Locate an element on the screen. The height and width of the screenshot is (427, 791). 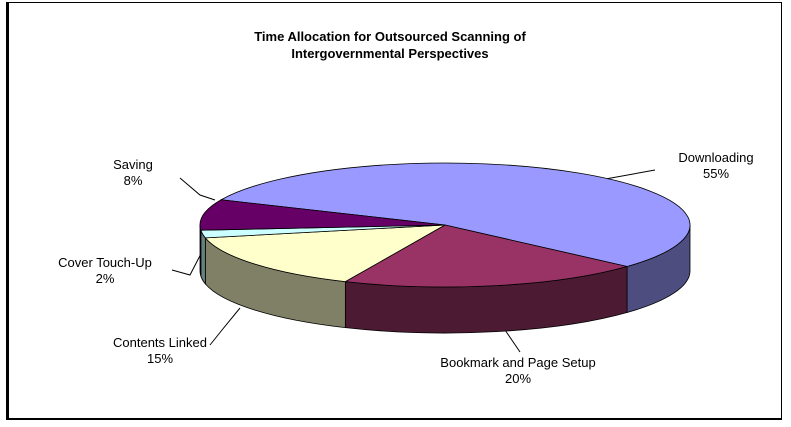
slice-value-label: 55% is located at coordinates (716, 173).